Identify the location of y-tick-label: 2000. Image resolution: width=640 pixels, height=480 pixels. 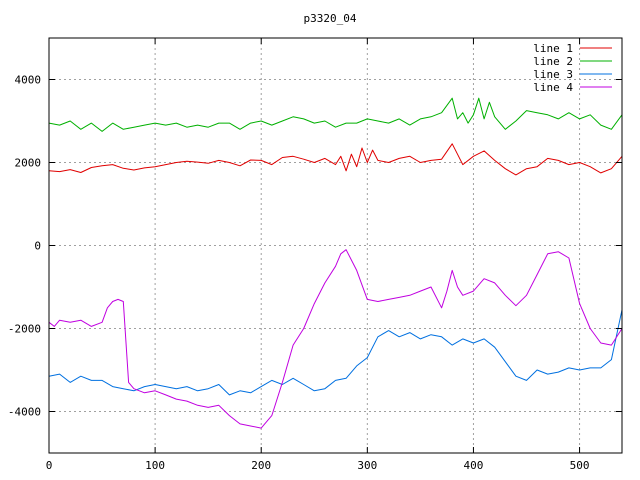
(28, 163).